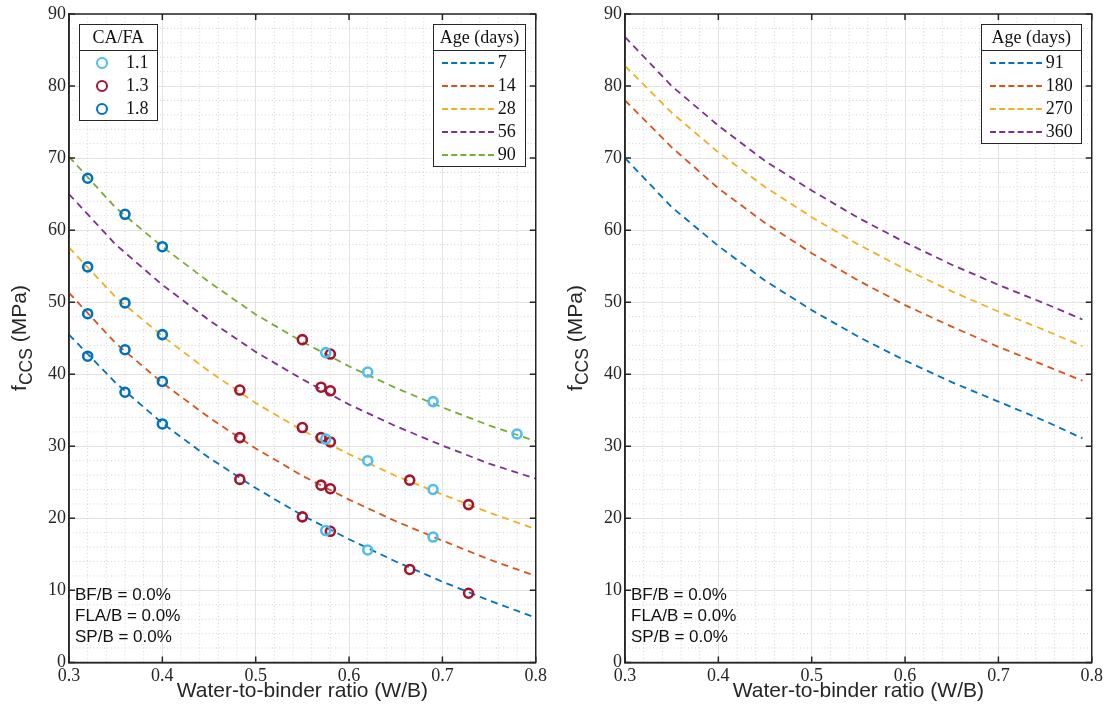 This screenshot has height=711, width=1109. What do you see at coordinates (137, 85) in the screenshot?
I see `legend-label: 1.3` at bounding box center [137, 85].